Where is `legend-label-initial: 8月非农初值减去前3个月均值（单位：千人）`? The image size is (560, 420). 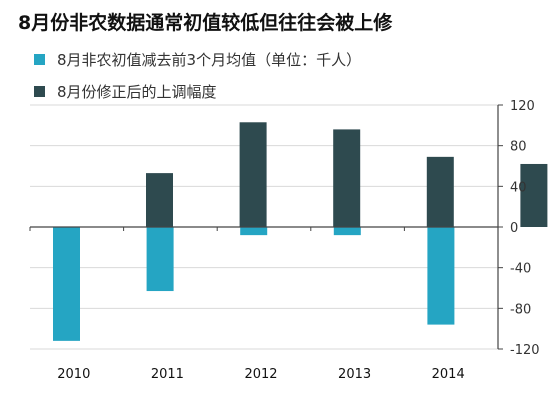
legend-label-initial: 8月非农初值减去前3个月均值（单位：千人） is located at coordinates (209, 59).